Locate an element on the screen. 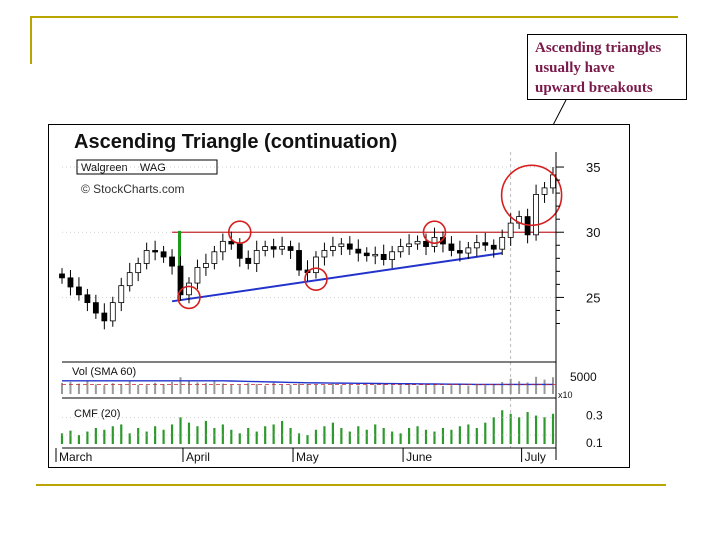 The width and height of the screenshot is (720, 540). callout-line-3: upward breakouts is located at coordinates (594, 88).